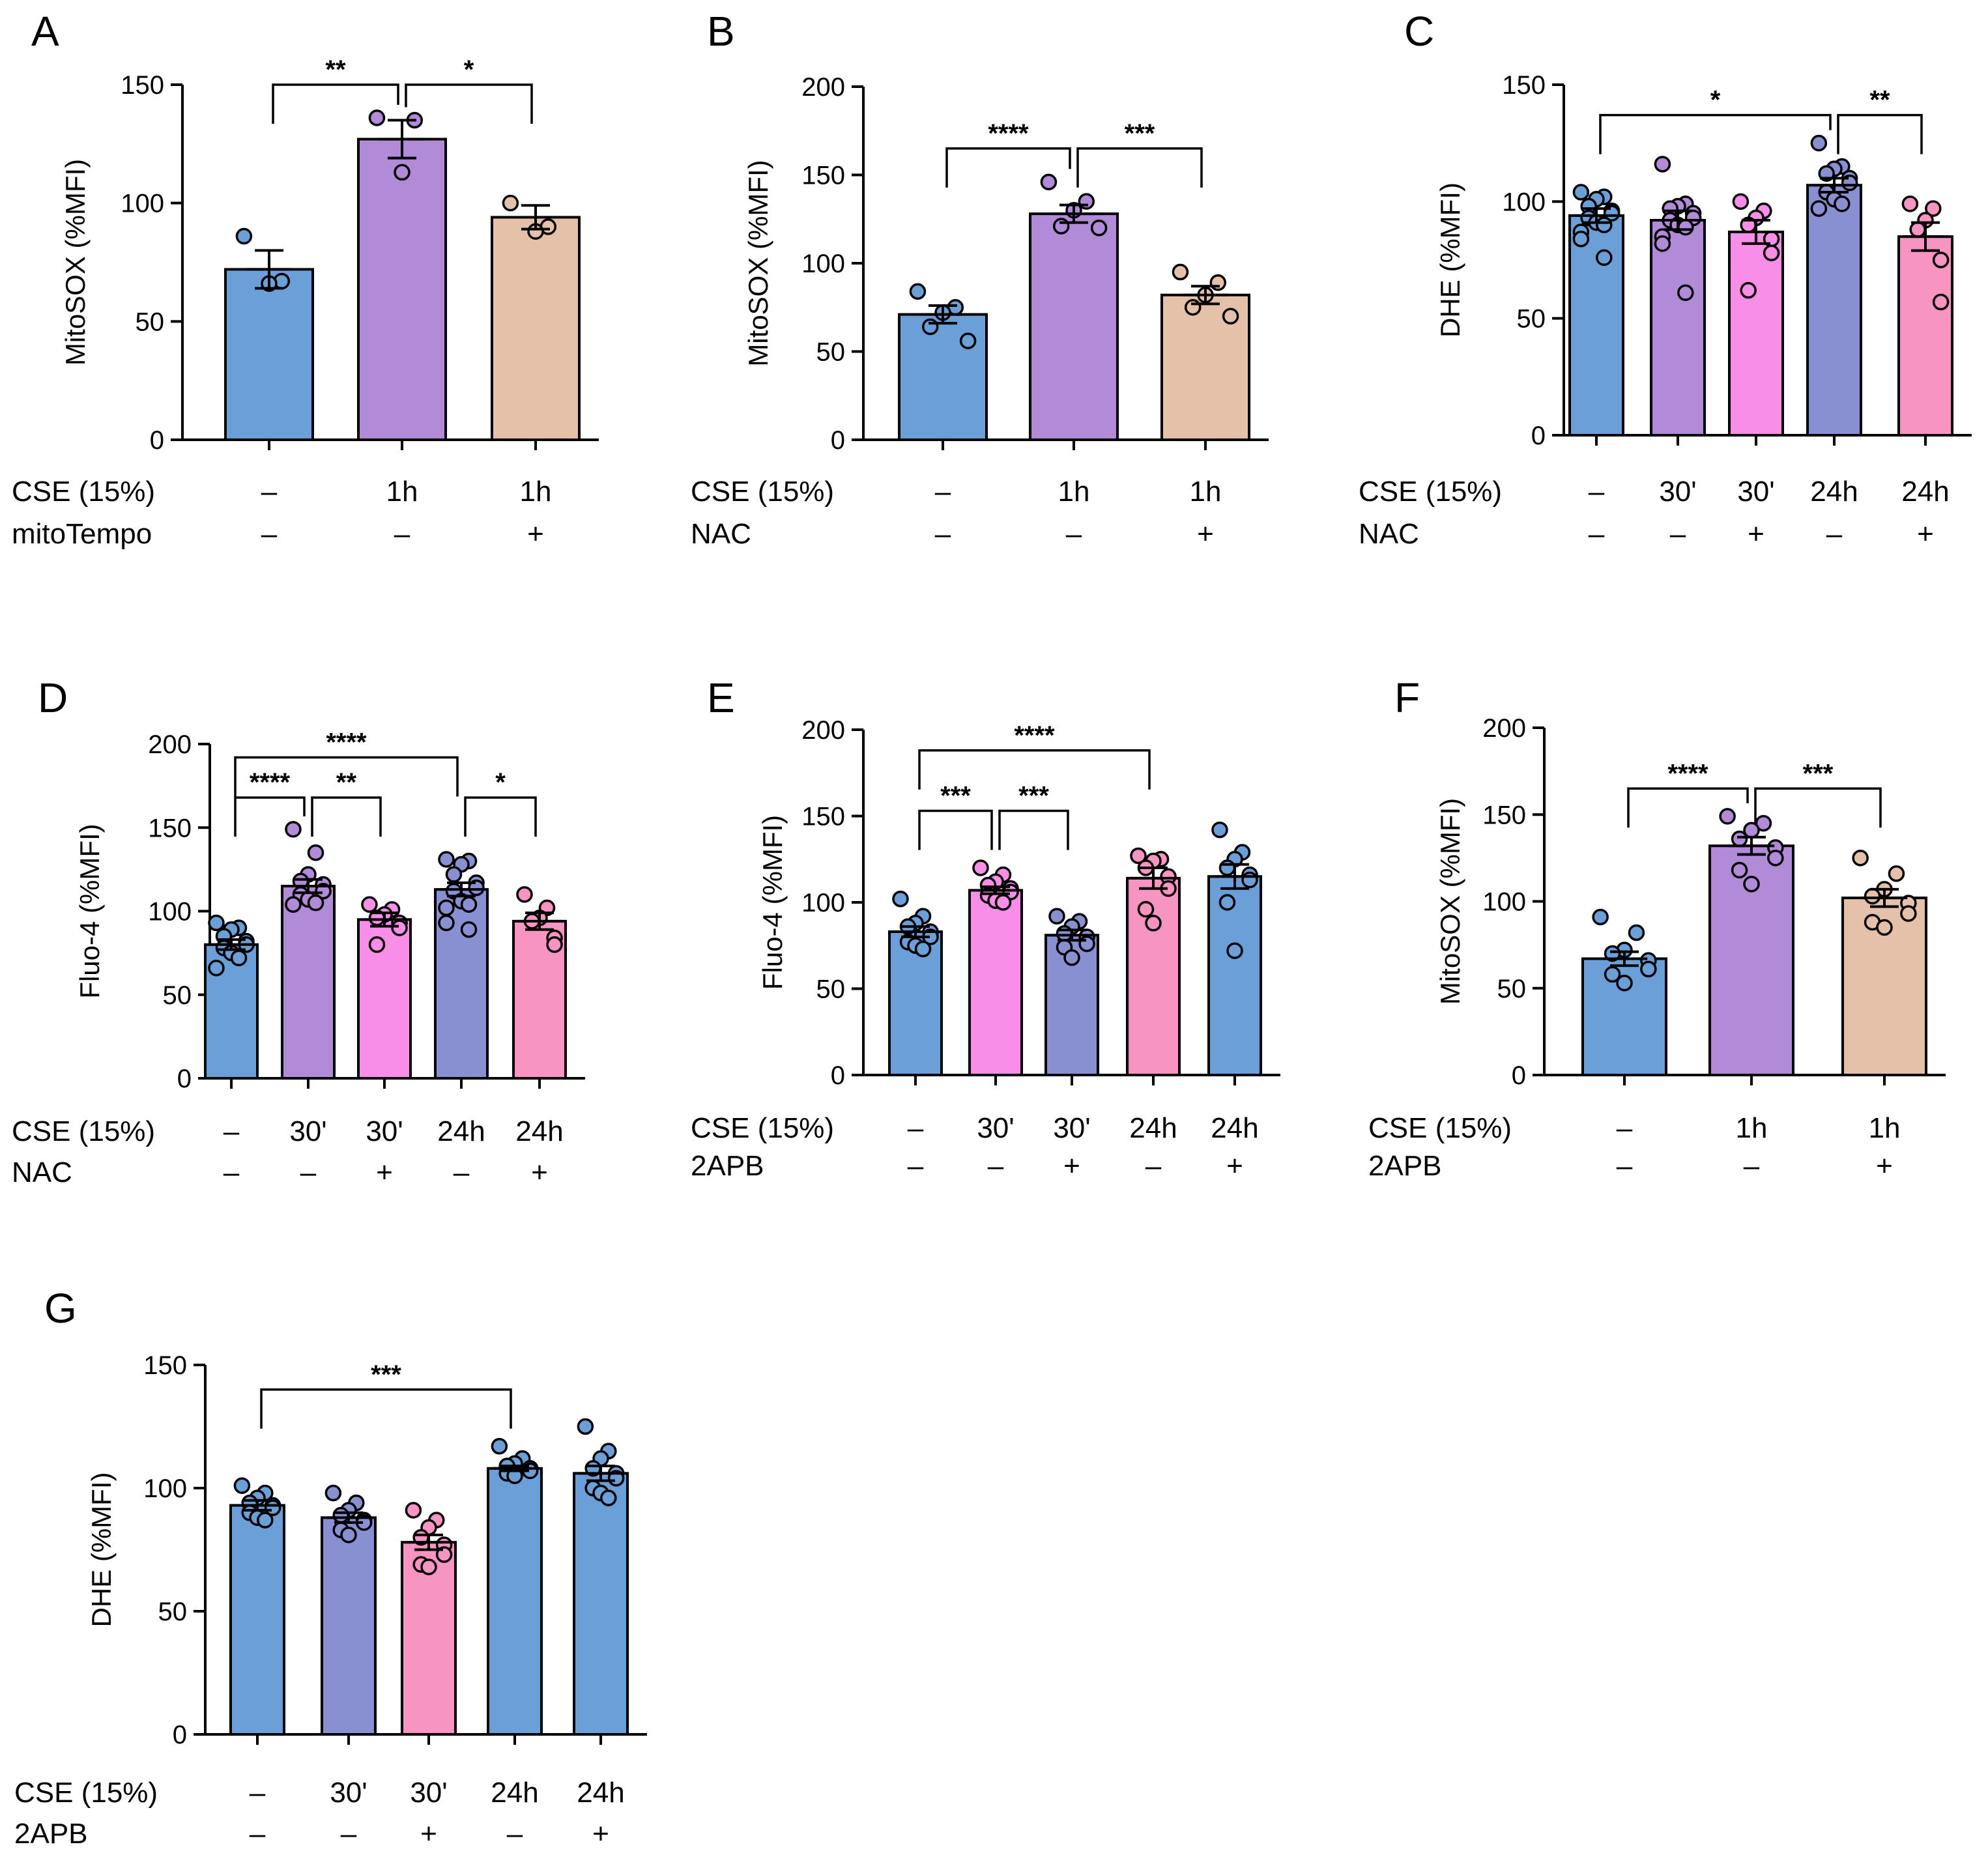 Image resolution: width=1988 pixels, height=1851 pixels. What do you see at coordinates (42, 1172) in the screenshot?
I see `row-header-label: NAC` at bounding box center [42, 1172].